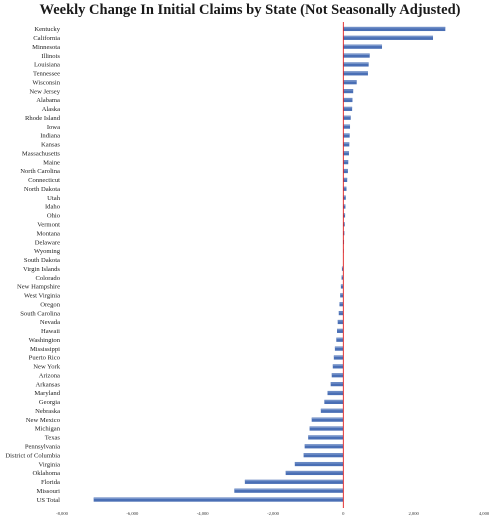 This screenshot has height=520, width=500. I want to click on category-label: New York, so click(46, 367).